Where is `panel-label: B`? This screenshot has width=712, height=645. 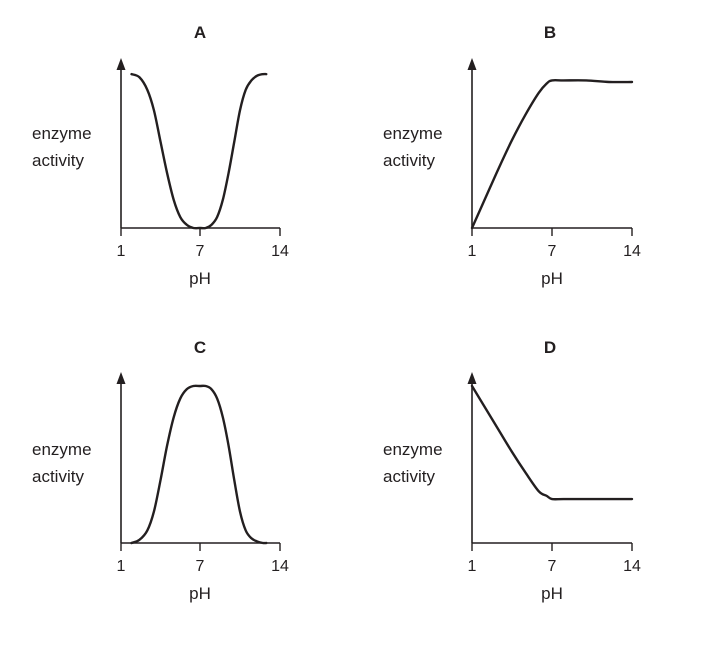 panel-label: B is located at coordinates (550, 32).